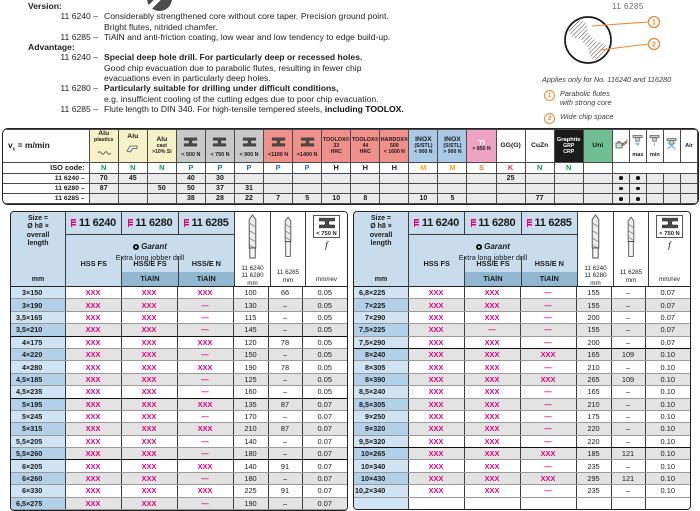 The image size is (700, 511). What do you see at coordinates (251, 367) in the screenshot?
I see `flute-length-cell: 190` at bounding box center [251, 367].